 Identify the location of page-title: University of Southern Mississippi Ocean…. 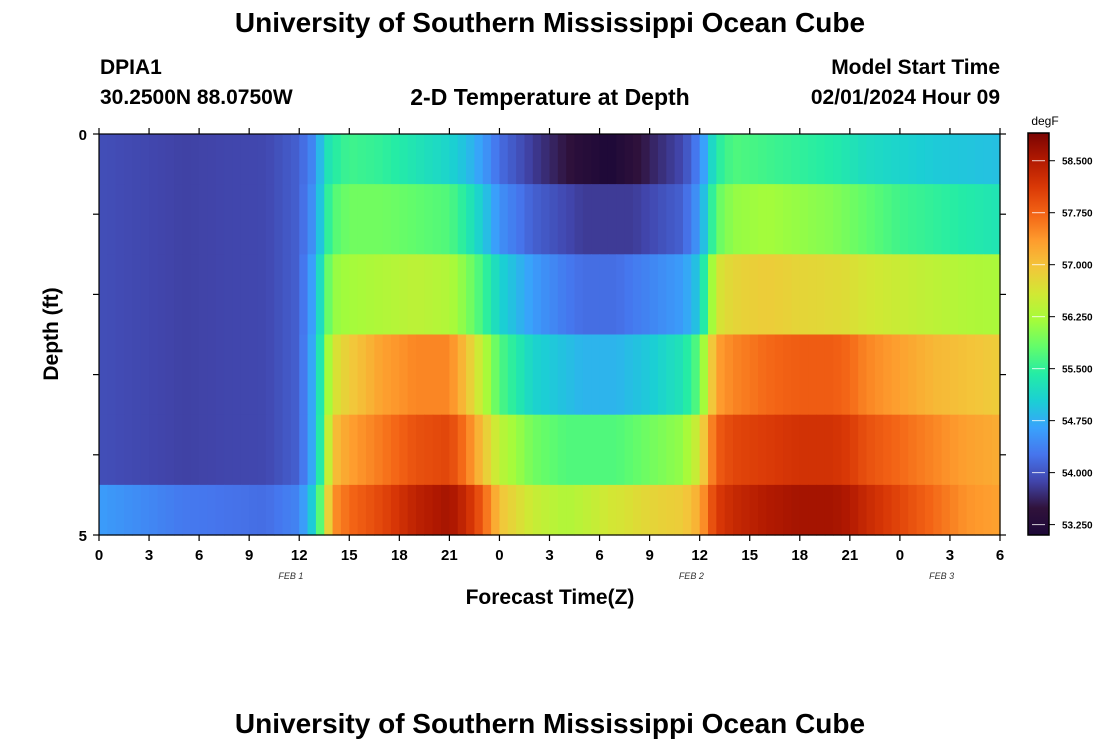
(550, 22).